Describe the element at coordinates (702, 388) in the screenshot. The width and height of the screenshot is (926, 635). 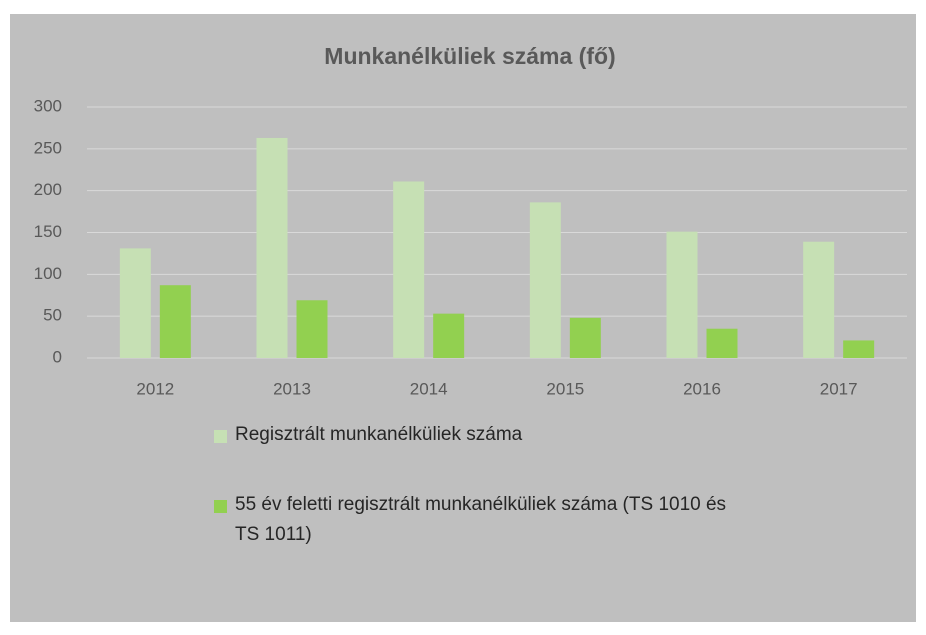
I see `x-tick-label: 2016` at that location.